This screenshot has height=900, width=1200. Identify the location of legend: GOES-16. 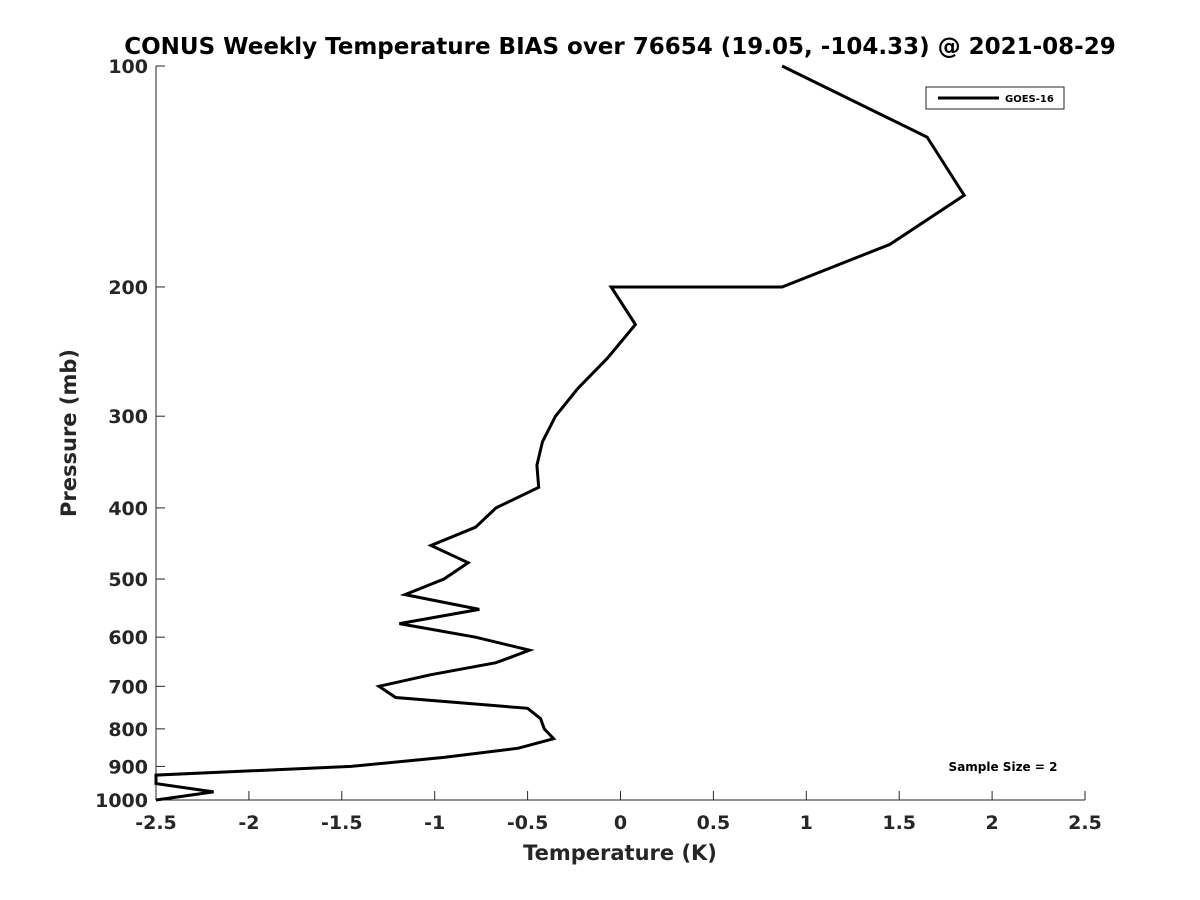
(995, 98).